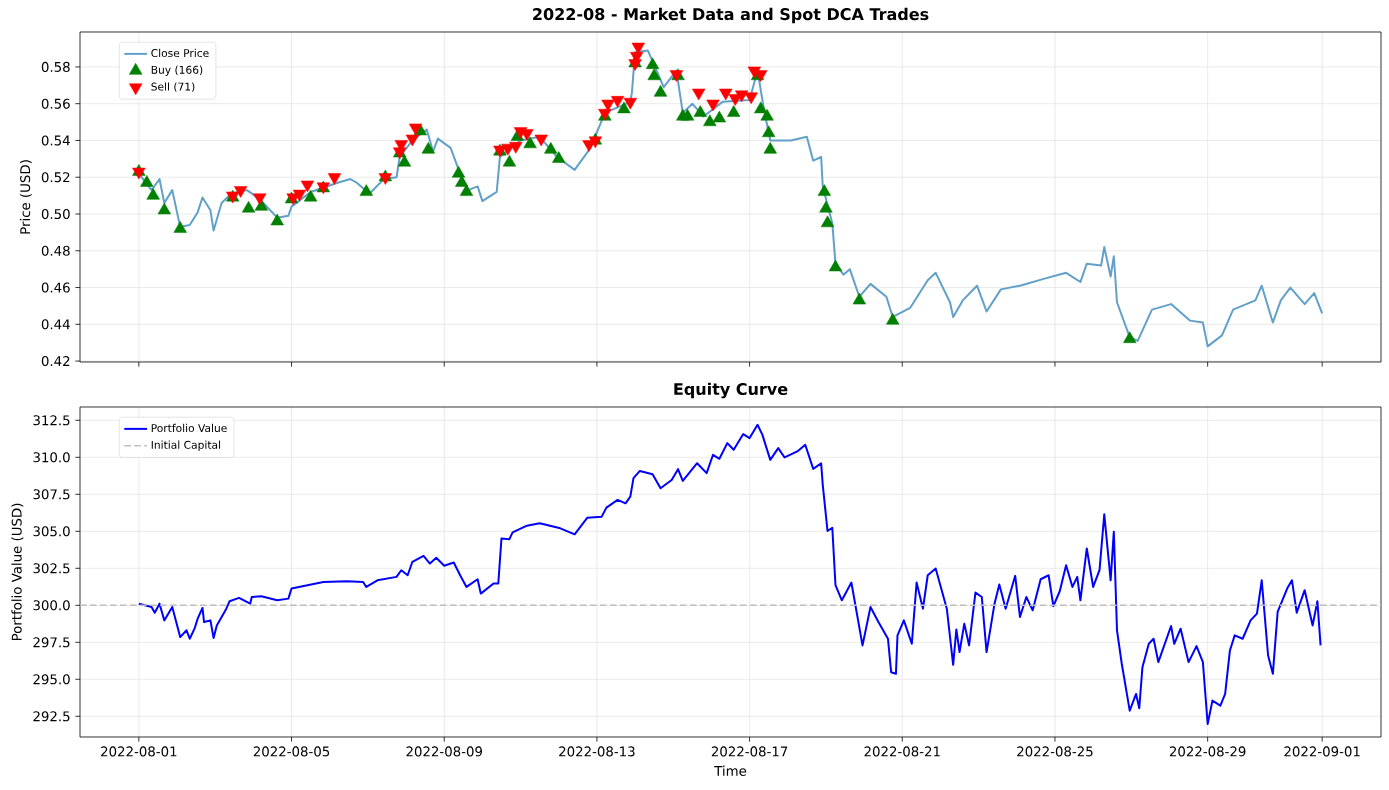 The height and width of the screenshot is (790, 1389). I want to click on y-tick-label: 0.46, so click(55, 287).